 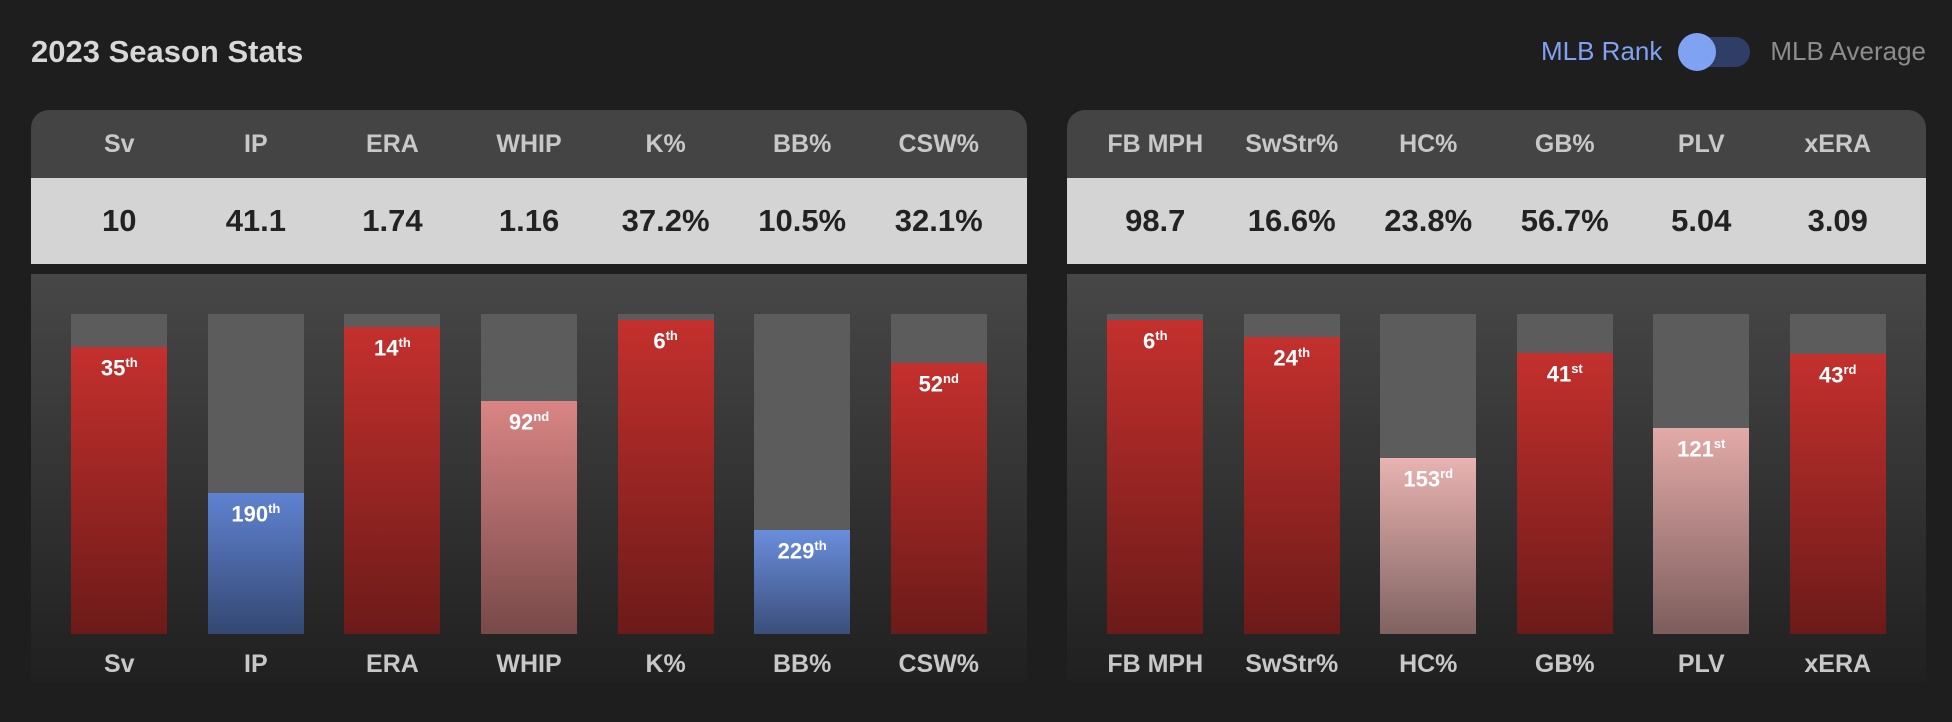 What do you see at coordinates (119, 143) in the screenshot?
I see `stat-name: Sv` at bounding box center [119, 143].